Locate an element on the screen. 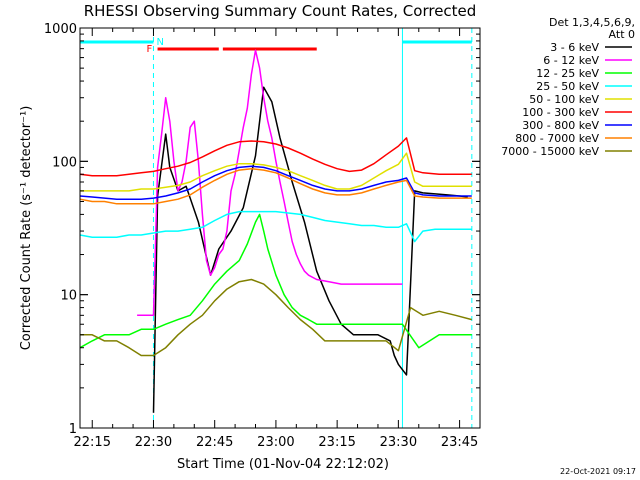 The image size is (640, 480). legend-label-5: 100 - 300 keV is located at coordinates (560, 112).